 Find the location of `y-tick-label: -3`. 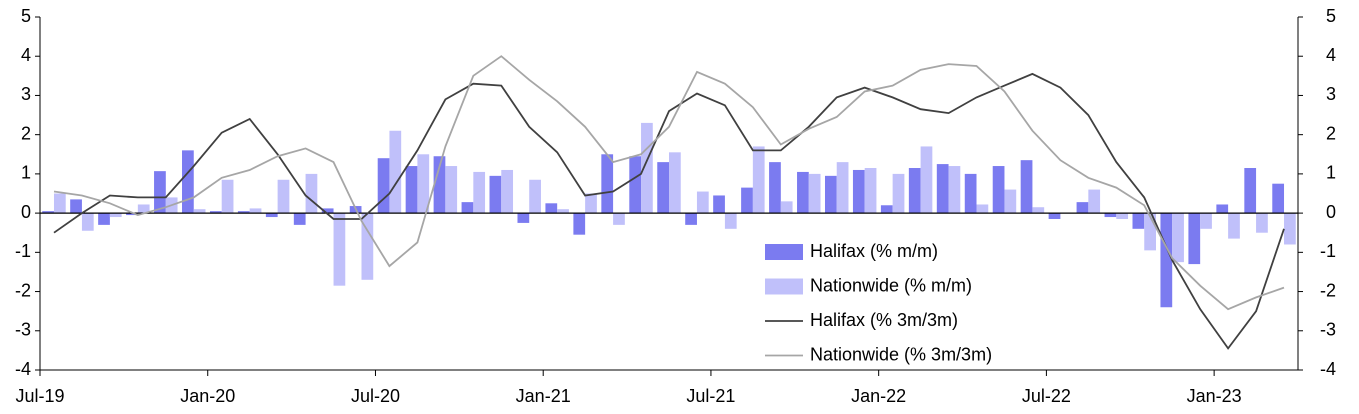

y-tick-label: -3 is located at coordinates (23, 330).